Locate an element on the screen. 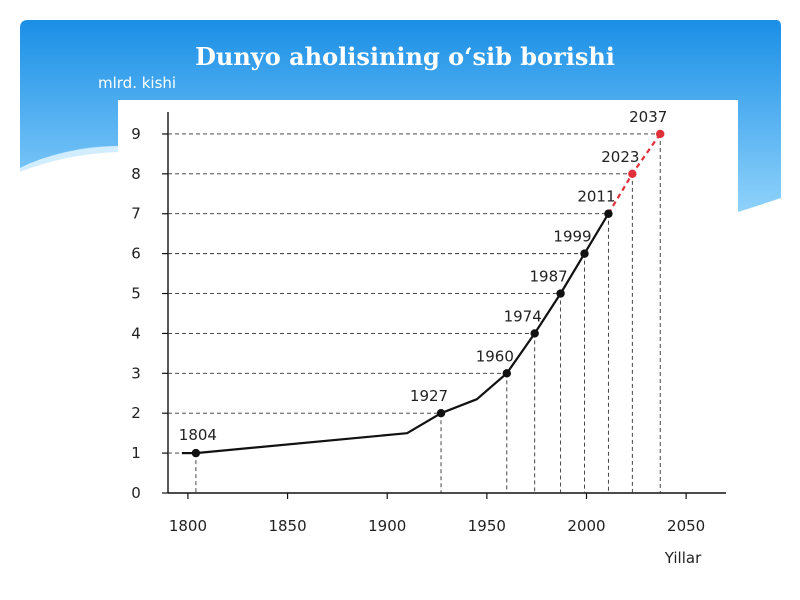 The height and width of the screenshot is (600, 800). data-point-label: 2037 is located at coordinates (648, 117).